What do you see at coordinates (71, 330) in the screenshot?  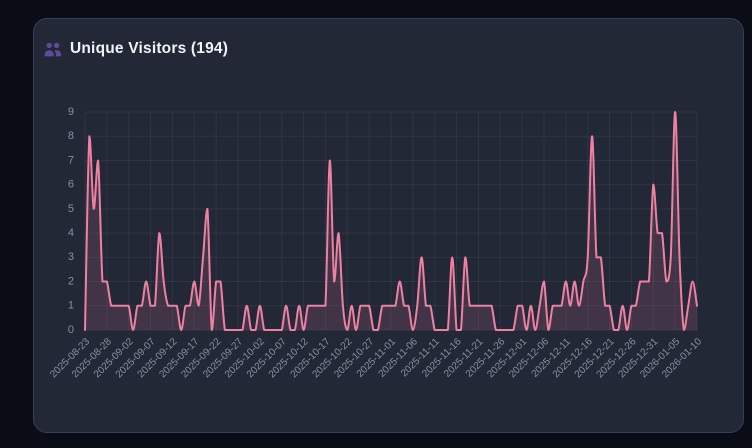 I see `y-axis-label: 0` at bounding box center [71, 330].